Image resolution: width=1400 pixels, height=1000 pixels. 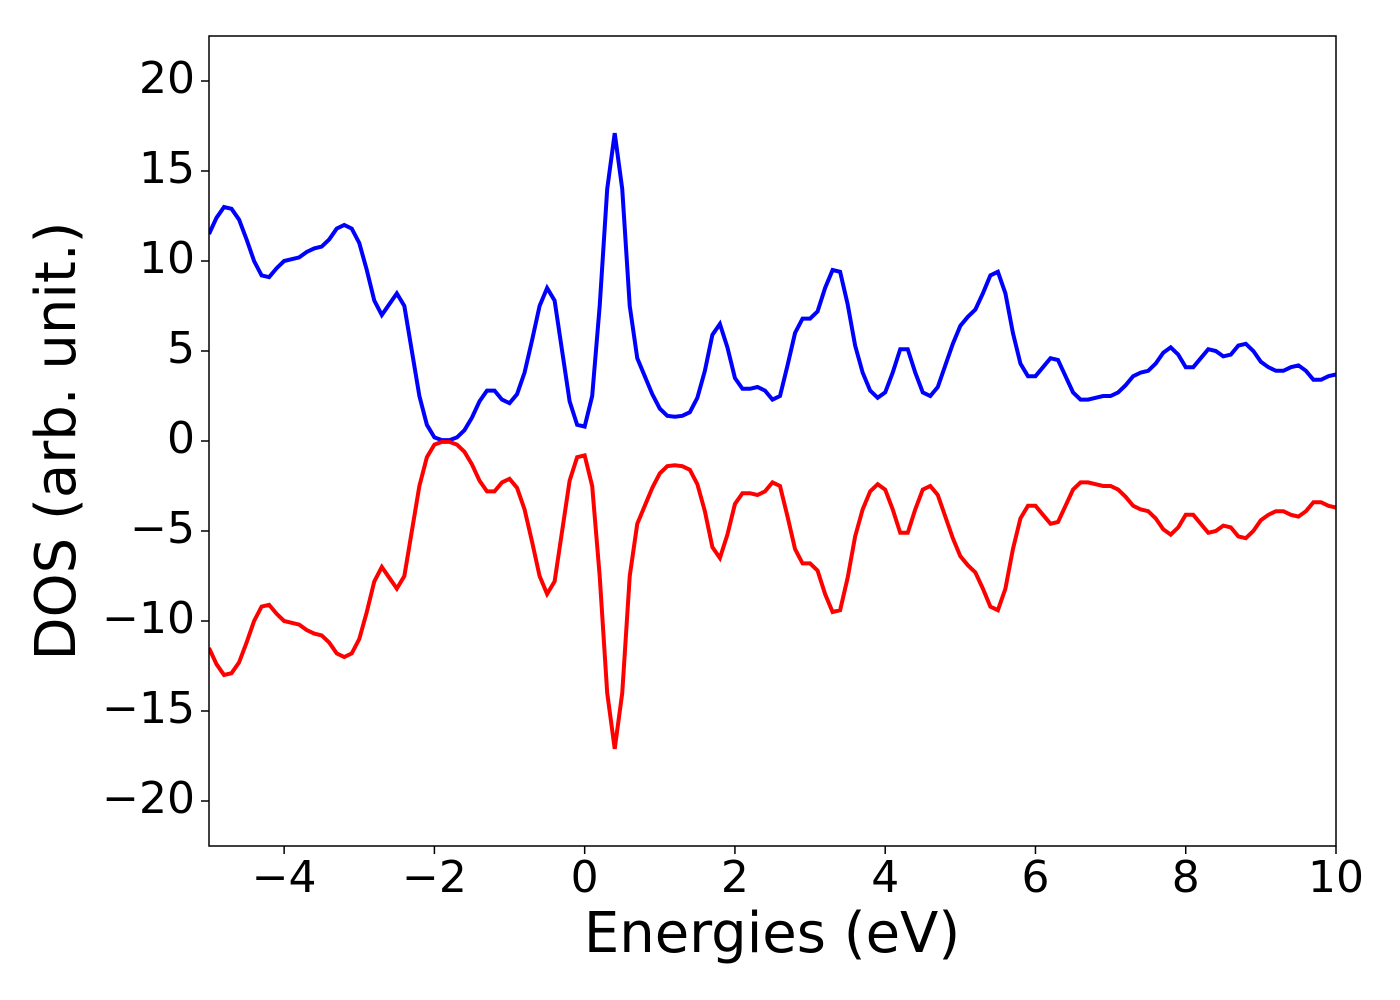 What do you see at coordinates (148, 618) in the screenshot?
I see `y-tick-label: −10` at bounding box center [148, 618].